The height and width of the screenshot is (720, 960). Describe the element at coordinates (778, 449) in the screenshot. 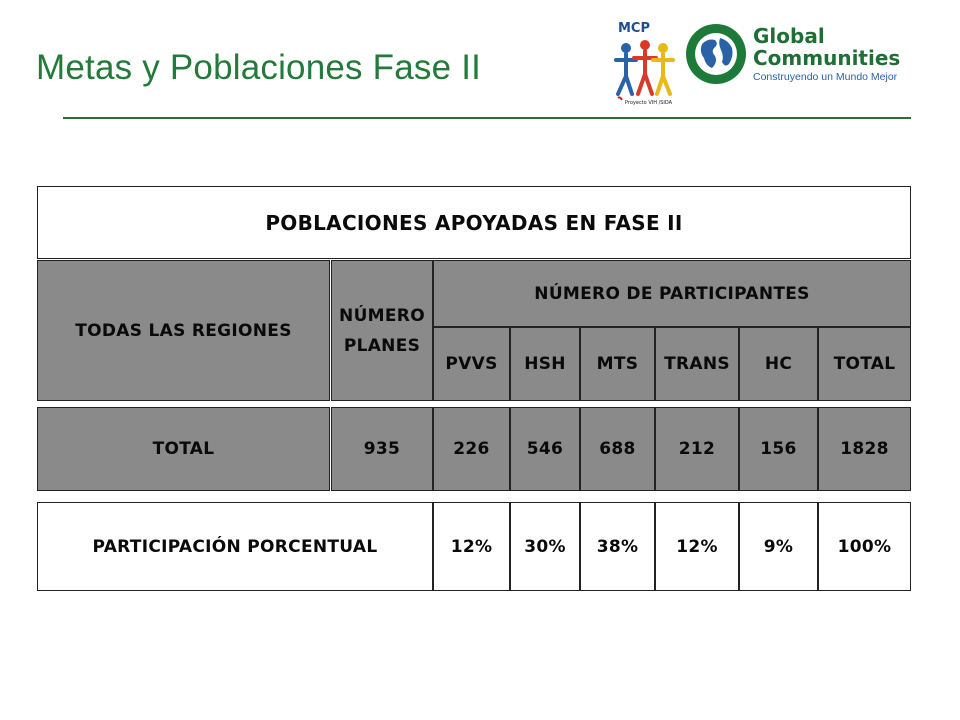

I see `total-hc: 156` at that location.